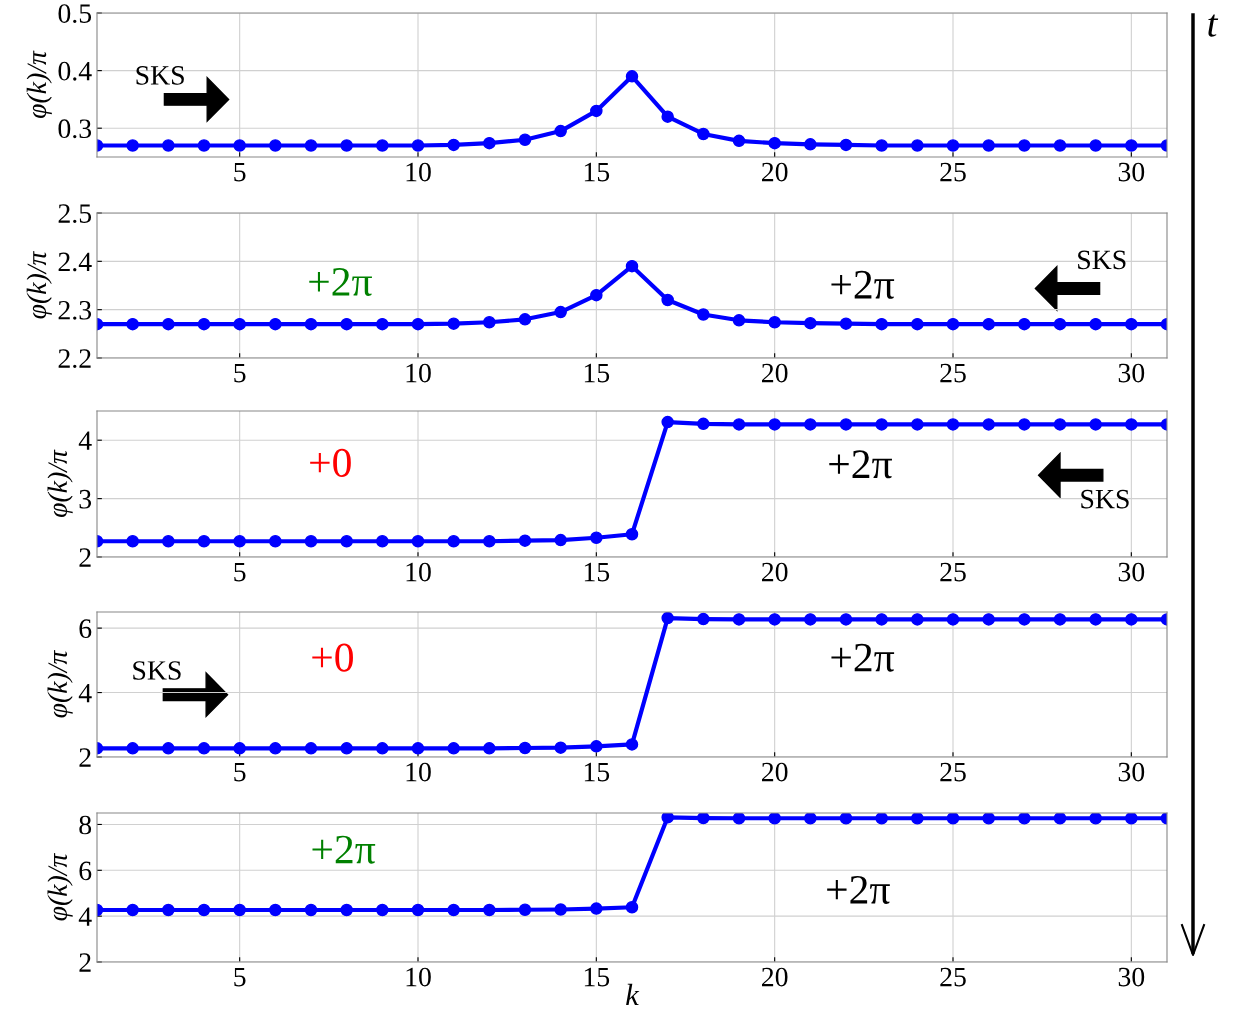 The height and width of the screenshot is (1032, 1236). I want to click on y-tick-label: 3, so click(85, 499).